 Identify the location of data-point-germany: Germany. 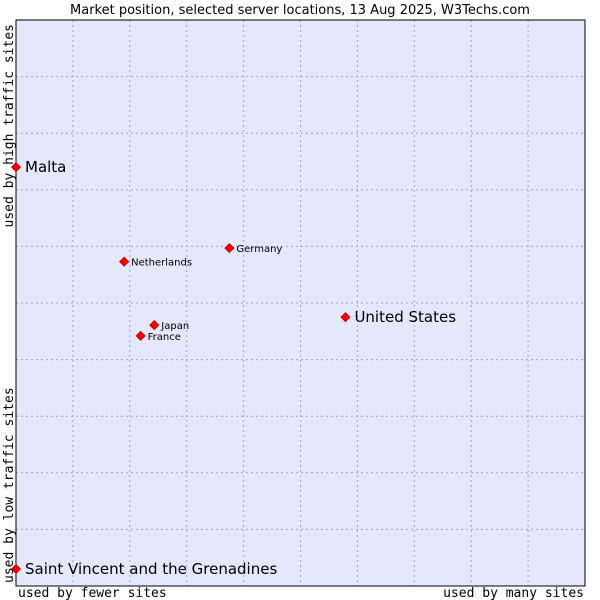
(253, 249).